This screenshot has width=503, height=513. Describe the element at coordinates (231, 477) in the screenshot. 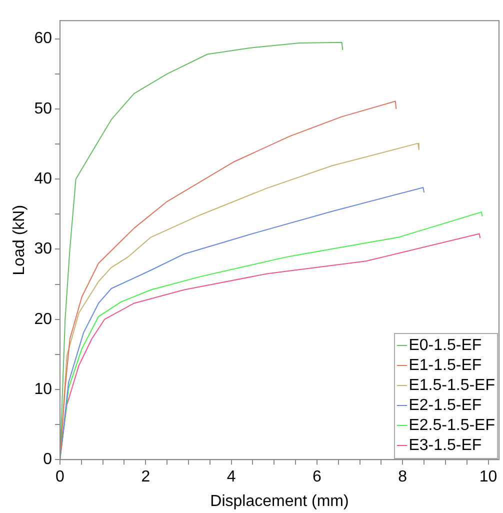

I see `x-tick-label: 4` at that location.